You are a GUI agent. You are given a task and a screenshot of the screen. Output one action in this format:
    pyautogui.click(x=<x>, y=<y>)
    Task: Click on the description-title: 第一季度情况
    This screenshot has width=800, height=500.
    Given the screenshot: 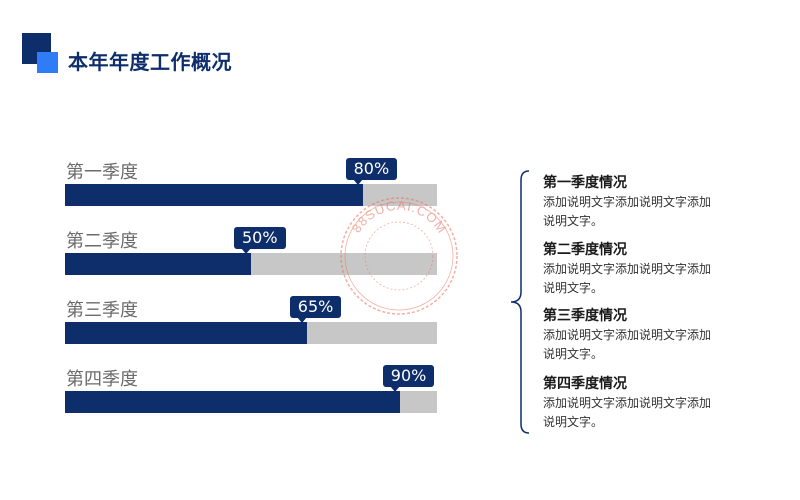 What is the action you would take?
    pyautogui.click(x=585, y=183)
    